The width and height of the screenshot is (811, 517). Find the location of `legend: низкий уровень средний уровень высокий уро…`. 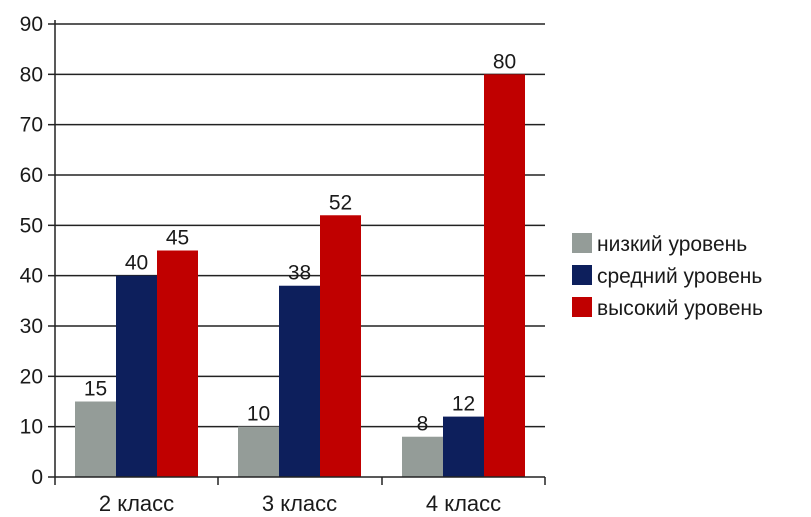

legend: низкий уровень средний уровень высокий уро… is located at coordinates (667, 276).